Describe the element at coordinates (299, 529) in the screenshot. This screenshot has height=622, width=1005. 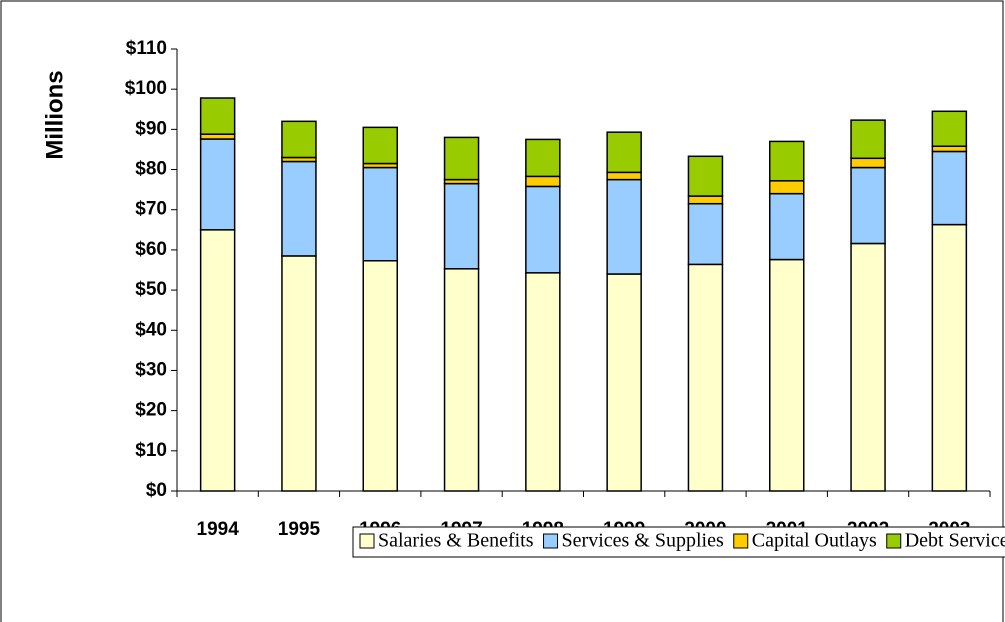
I see `x-tick-label: 1995` at that location.